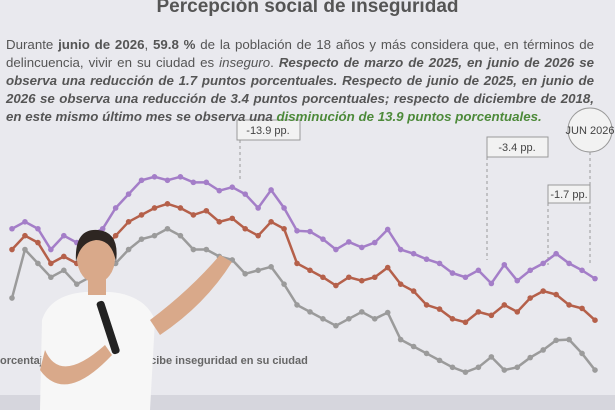 Image resolution: width=615 pixels, height=410 pixels. Describe the element at coordinates (307, 8) in the screenshot. I see `title: Percepción social de inseguridad` at that location.